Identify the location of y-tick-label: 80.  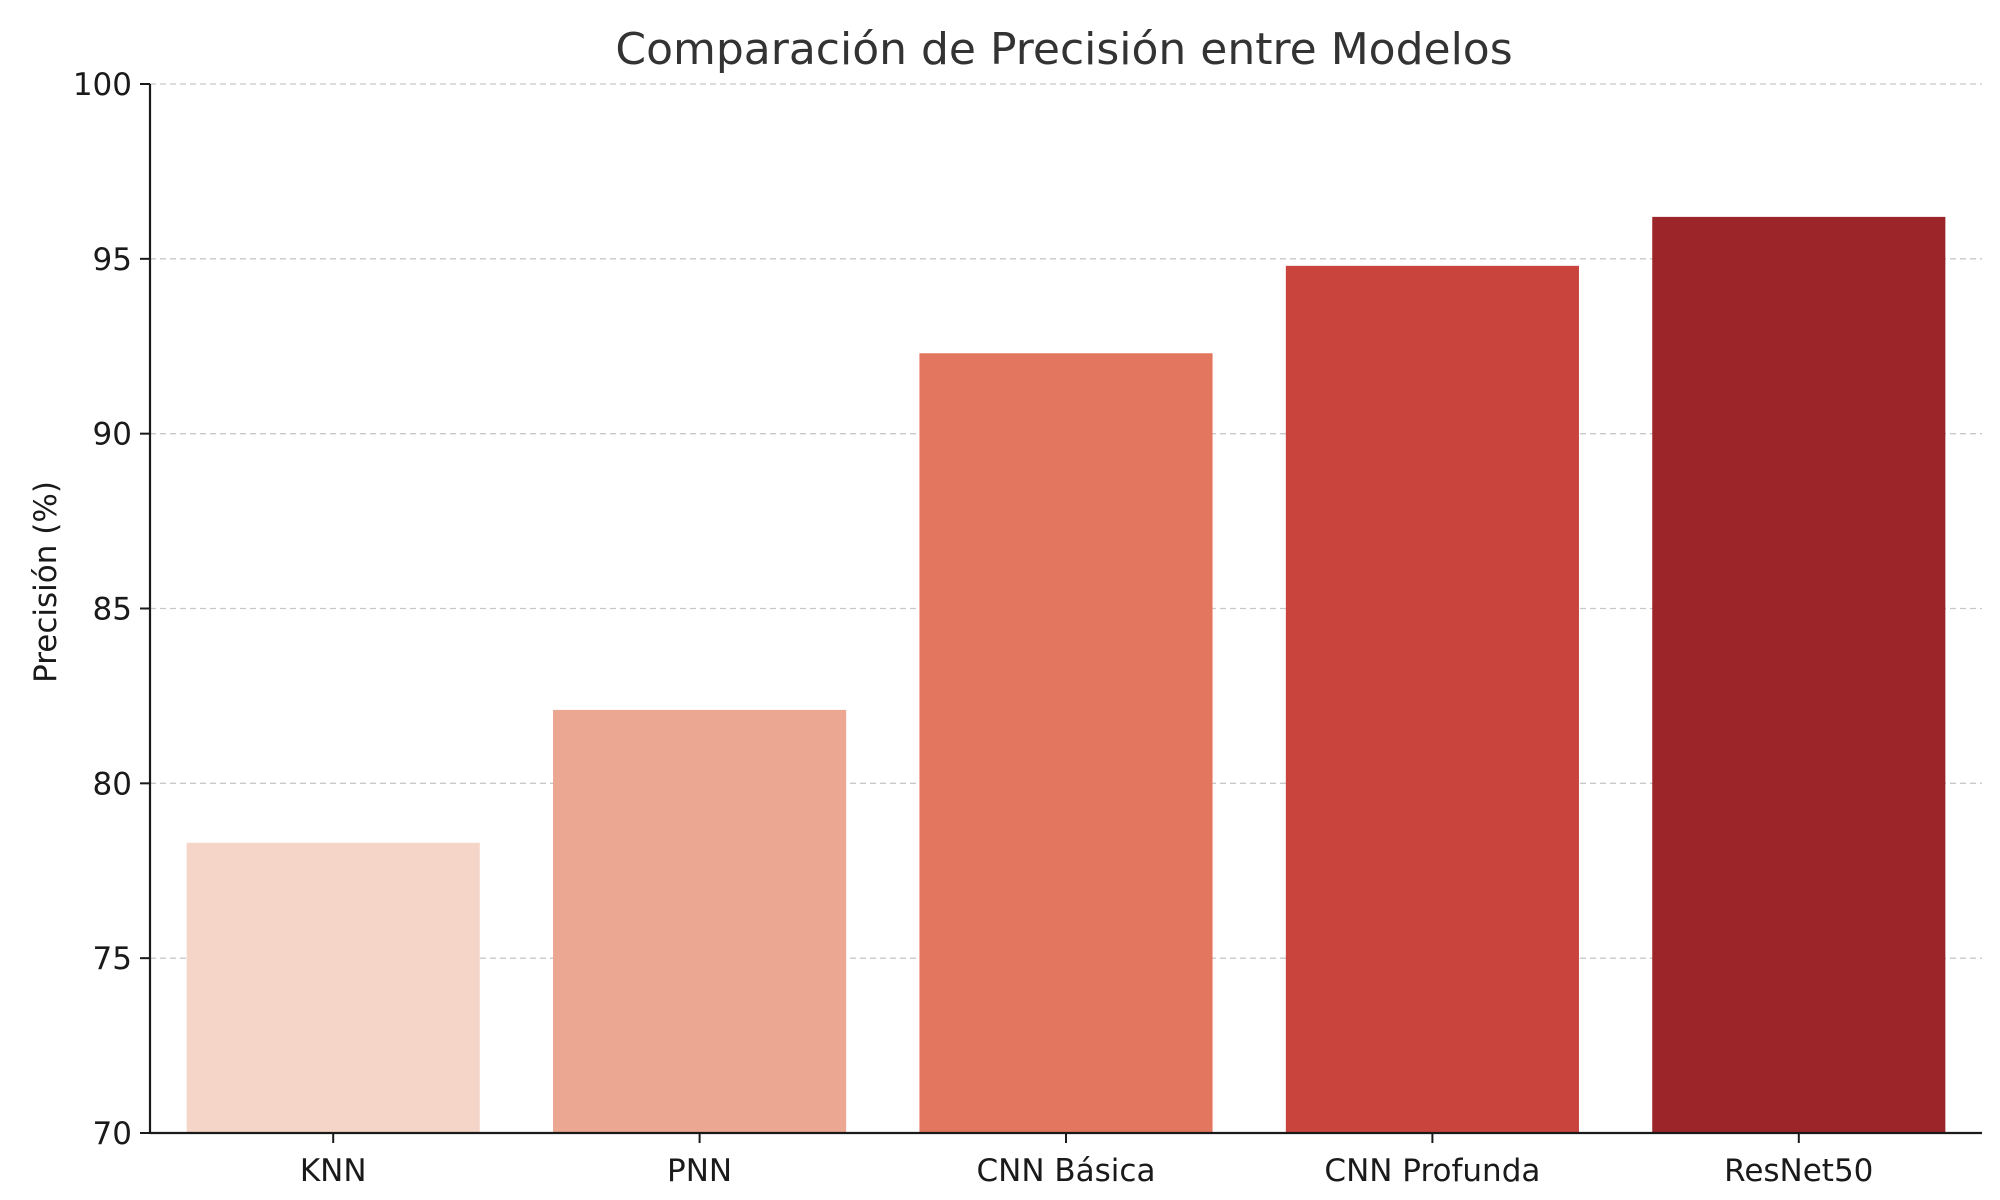
(112, 784).